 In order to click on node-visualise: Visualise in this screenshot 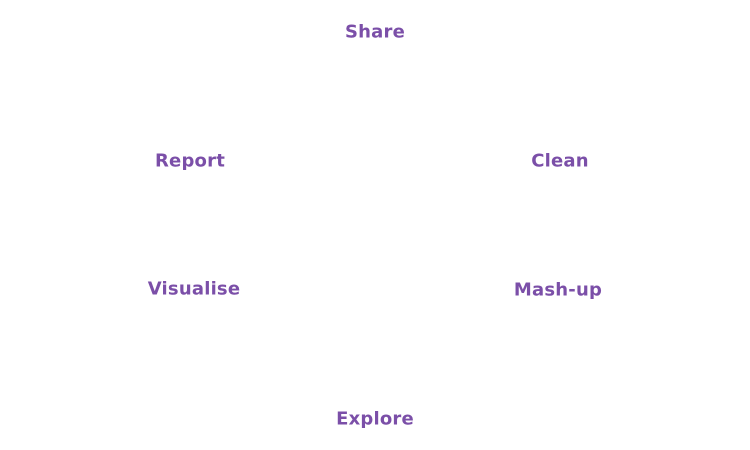, I will do `click(194, 289)`.